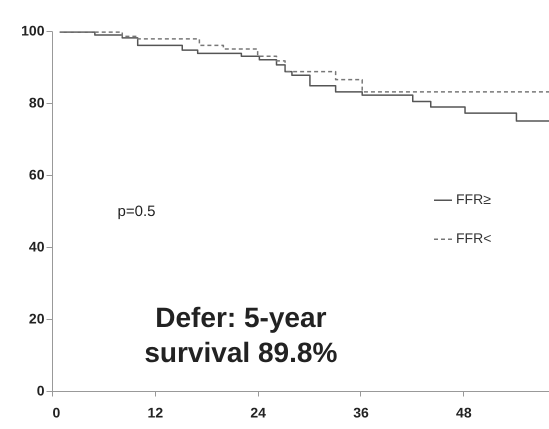 Image resolution: width=549 pixels, height=429 pixels. Describe the element at coordinates (33, 30) in the screenshot. I see `y-tick-label: 100` at that location.